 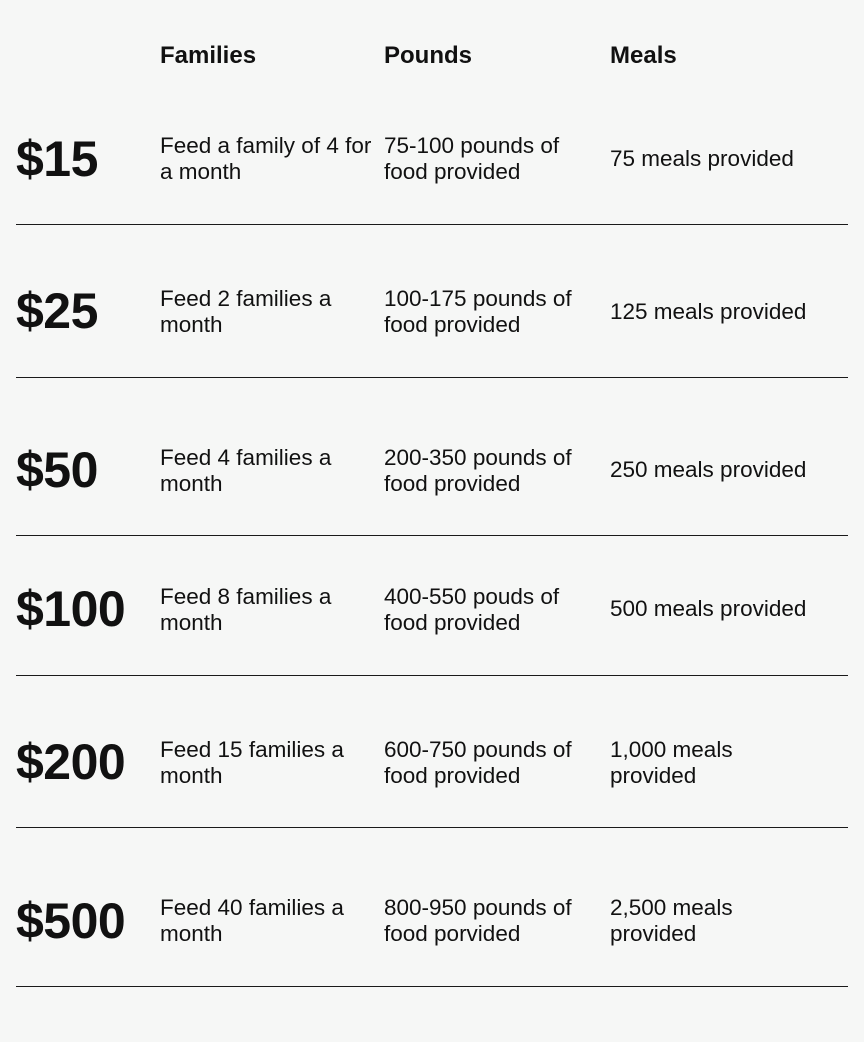 What do you see at coordinates (71, 609) in the screenshot?
I see `donation-amount: $100` at bounding box center [71, 609].